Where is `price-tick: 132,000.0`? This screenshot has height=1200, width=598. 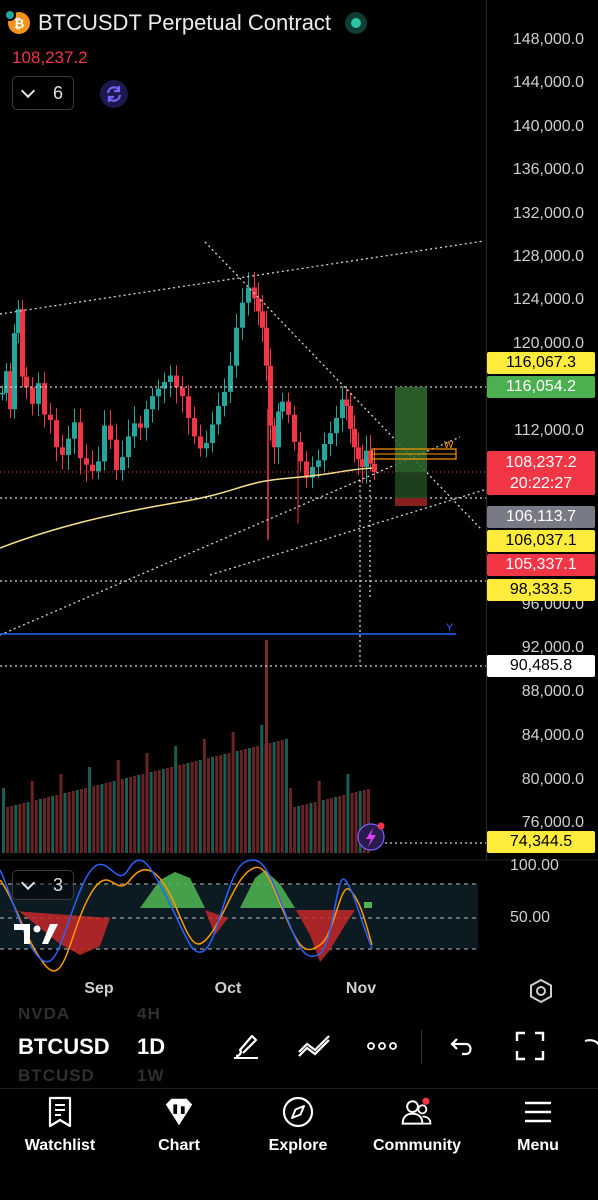 price-tick: 132,000.0 is located at coordinates (548, 213).